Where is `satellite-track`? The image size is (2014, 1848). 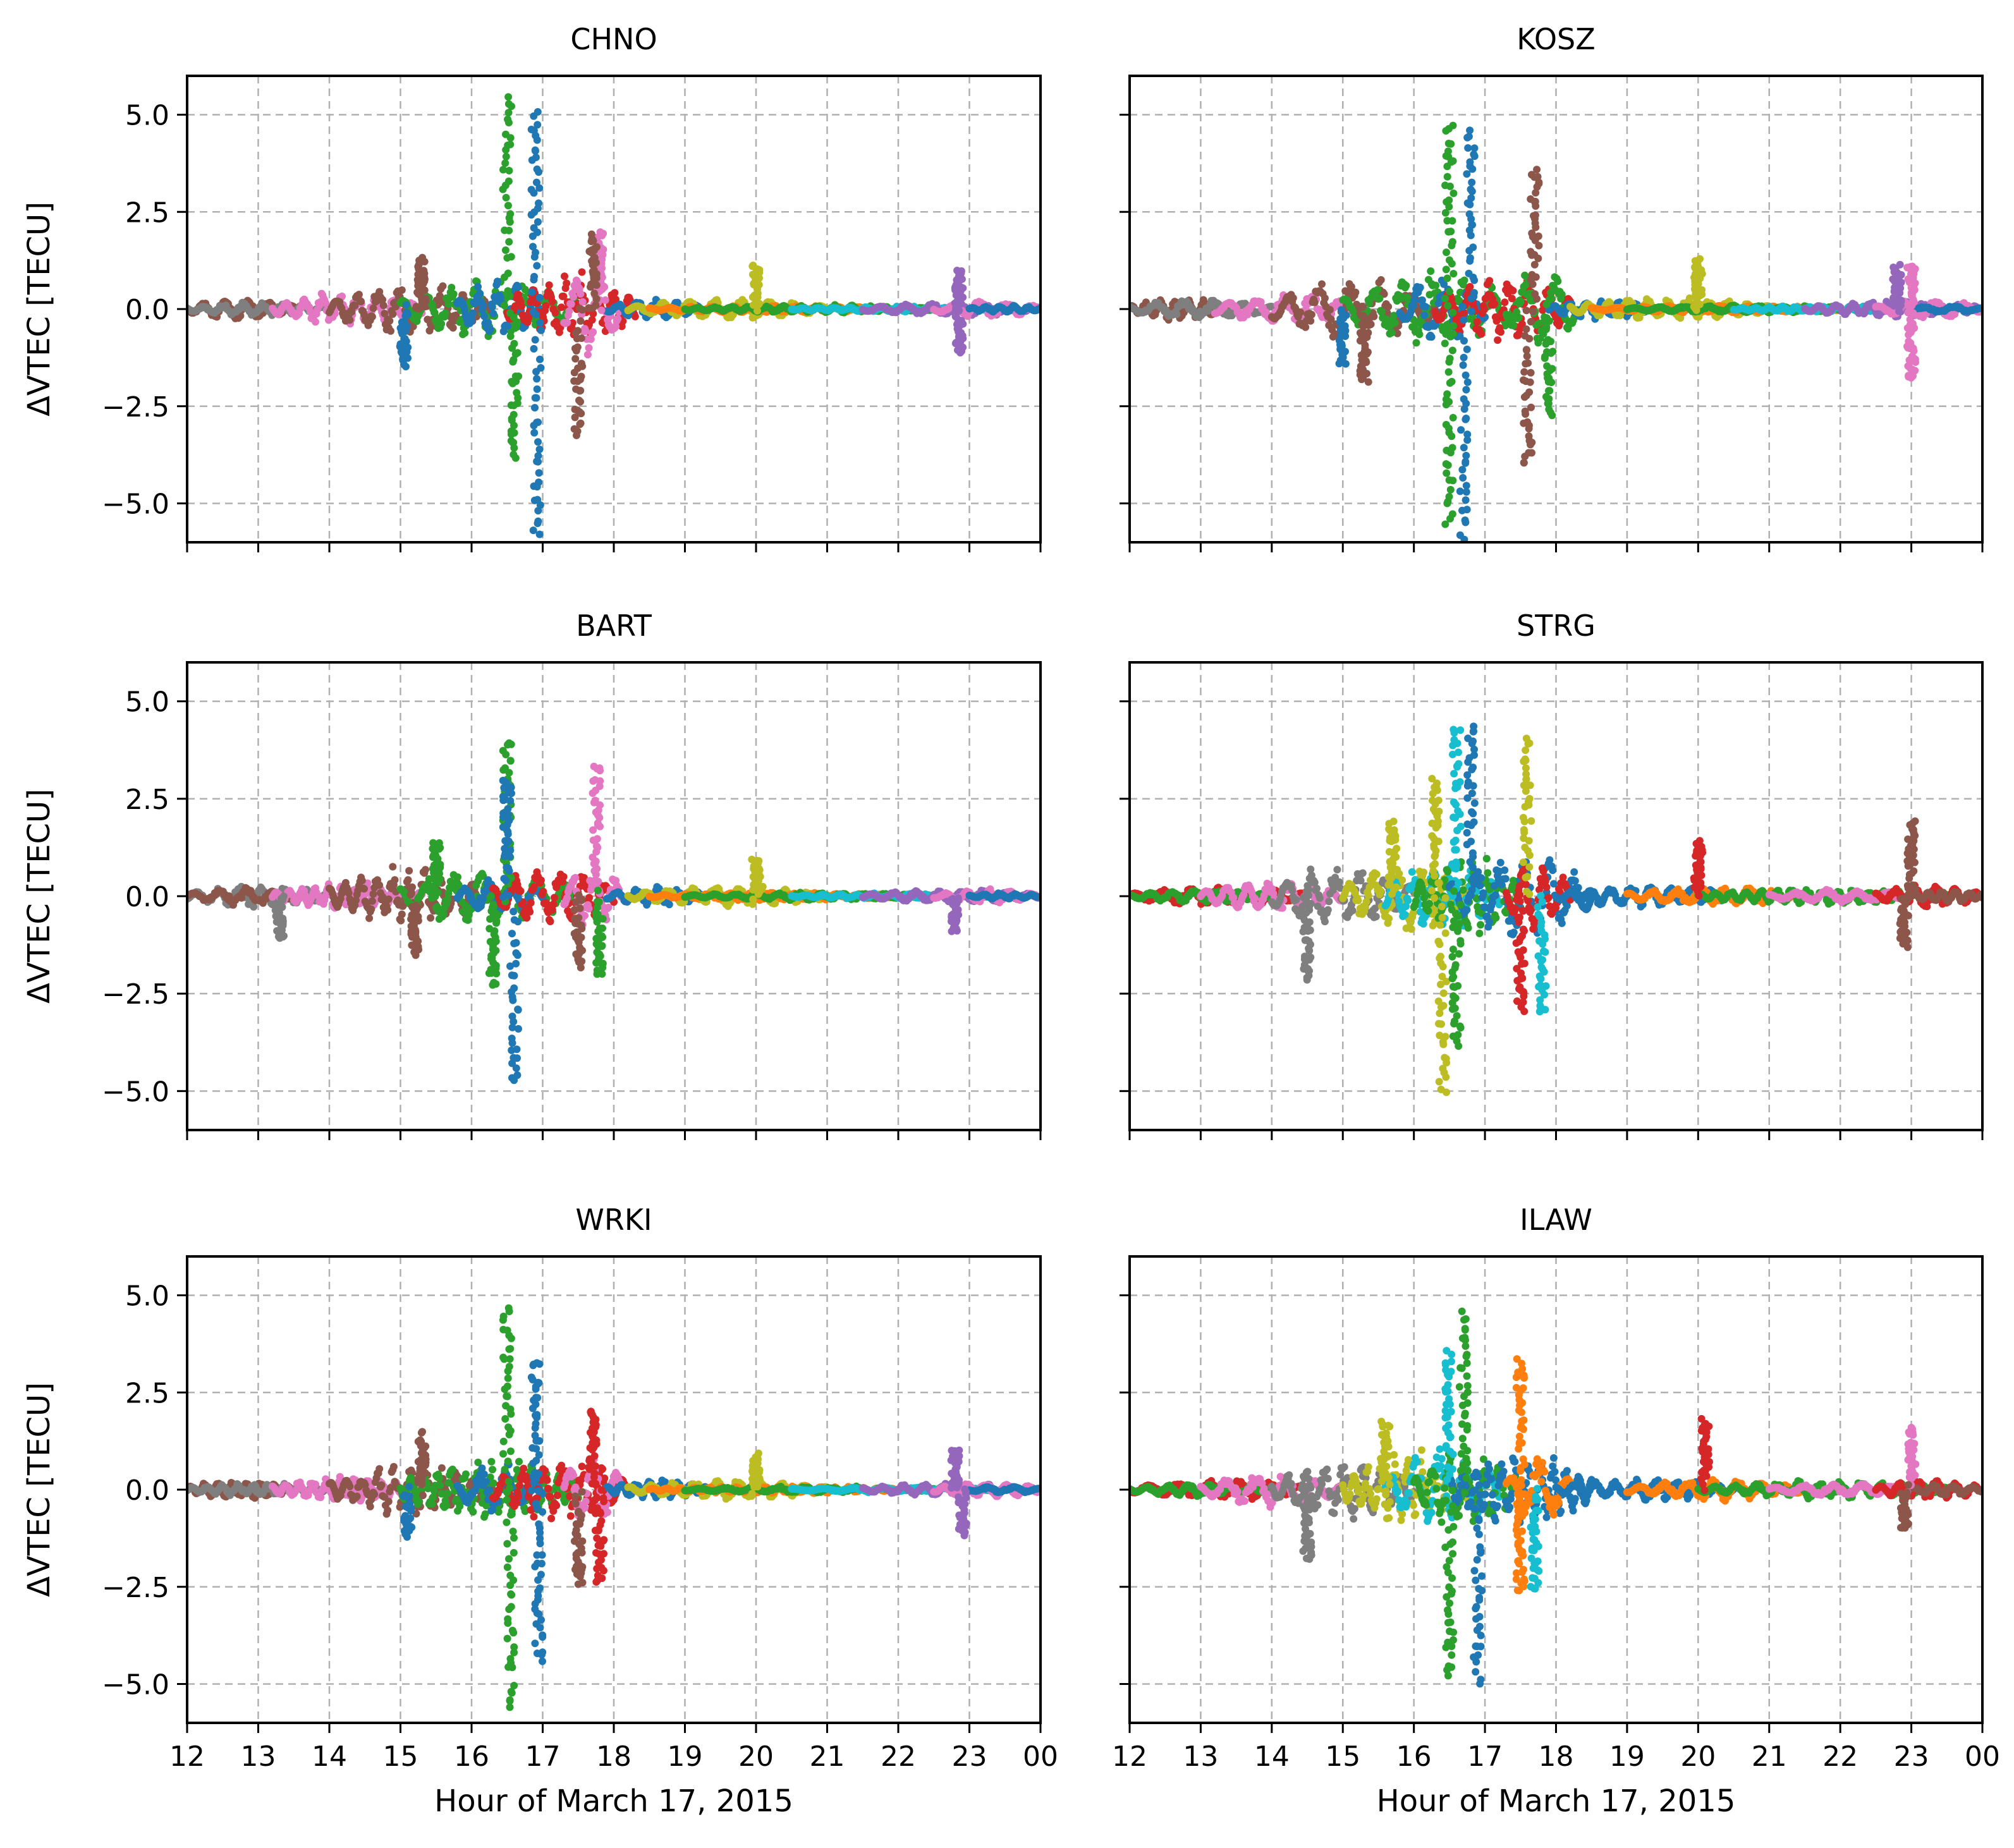 satellite-track is located at coordinates (1003, 308).